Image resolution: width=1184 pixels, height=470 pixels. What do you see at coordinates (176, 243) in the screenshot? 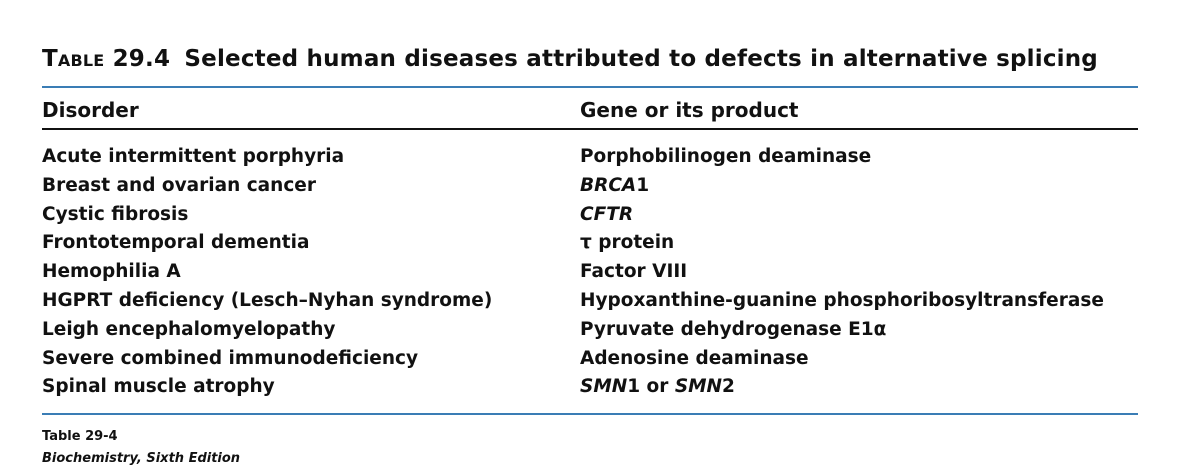
I see `disorder-cell: Frontotemporal dementia` at bounding box center [176, 243].